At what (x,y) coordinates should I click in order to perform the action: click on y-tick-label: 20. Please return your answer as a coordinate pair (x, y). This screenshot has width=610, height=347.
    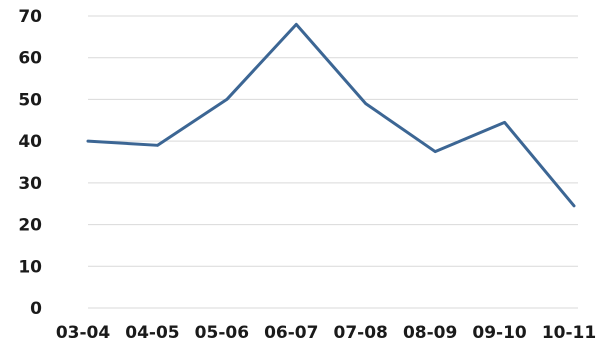
    Looking at the image, I should click on (30, 226).